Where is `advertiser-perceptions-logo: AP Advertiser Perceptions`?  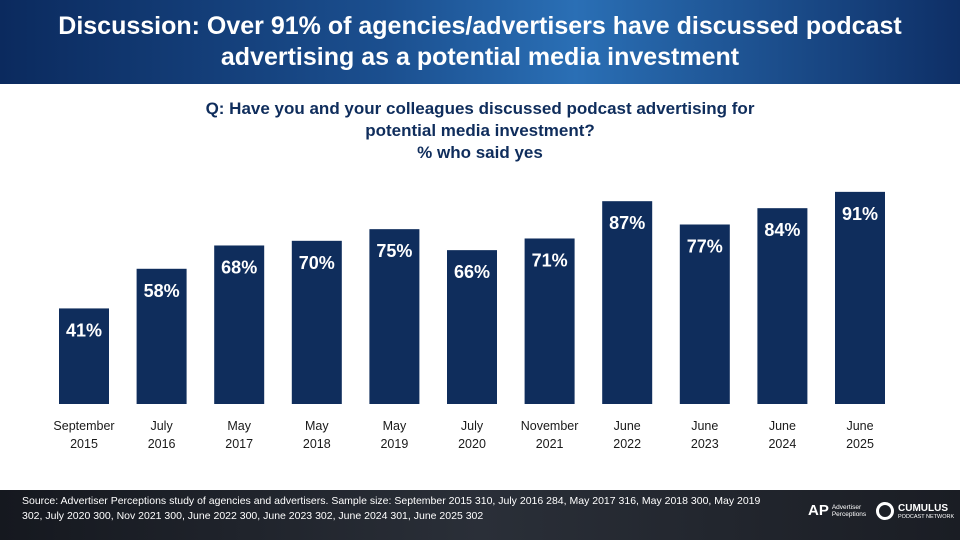
advertiser-perceptions-logo: AP Advertiser Perceptions is located at coordinates (837, 510).